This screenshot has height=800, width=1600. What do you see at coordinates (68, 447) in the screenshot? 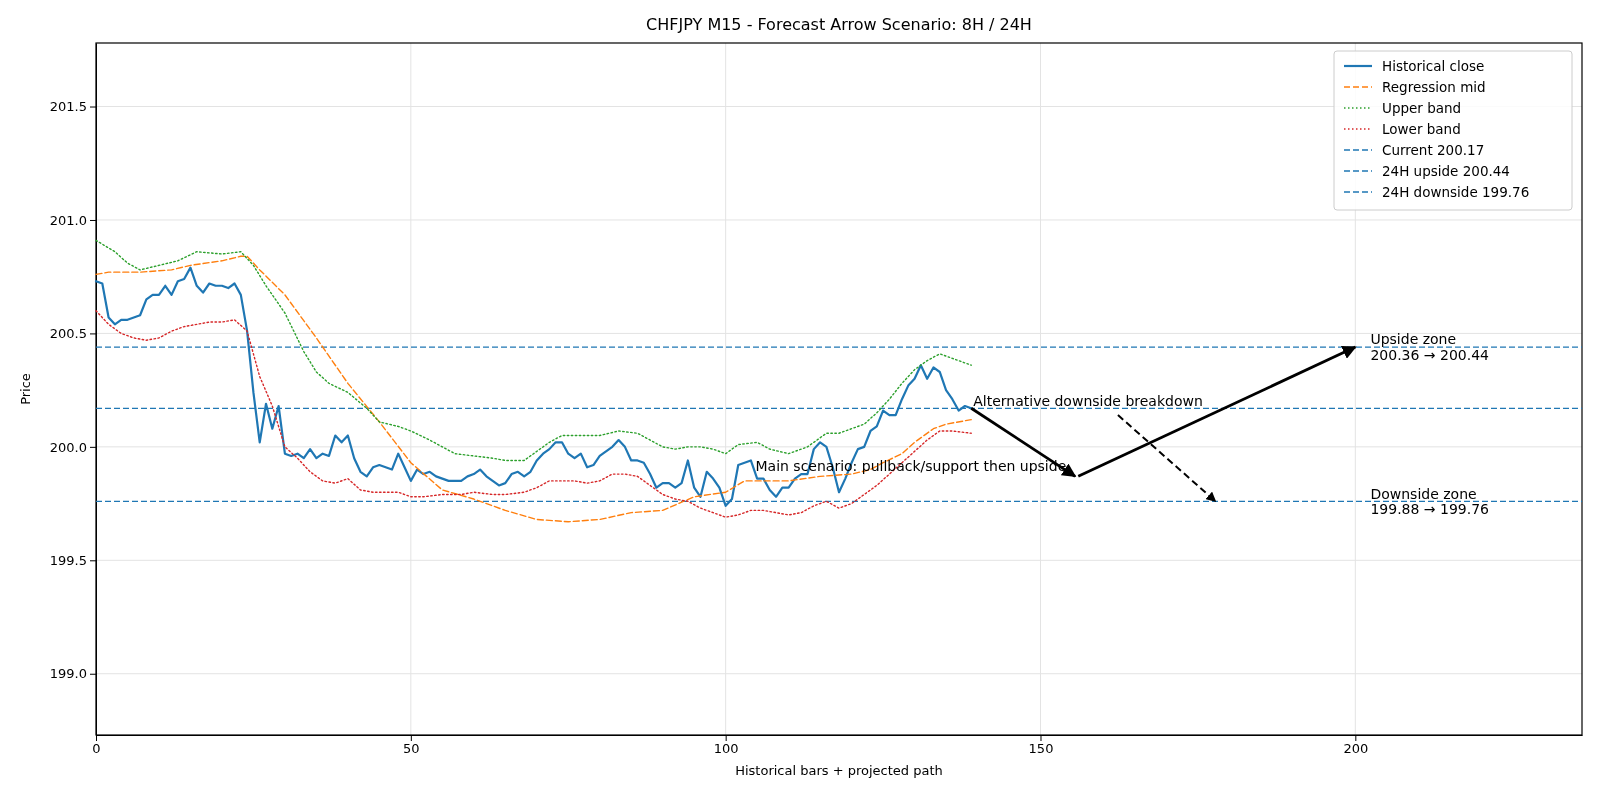
I see `y-tick-label: 200.0` at bounding box center [68, 447].